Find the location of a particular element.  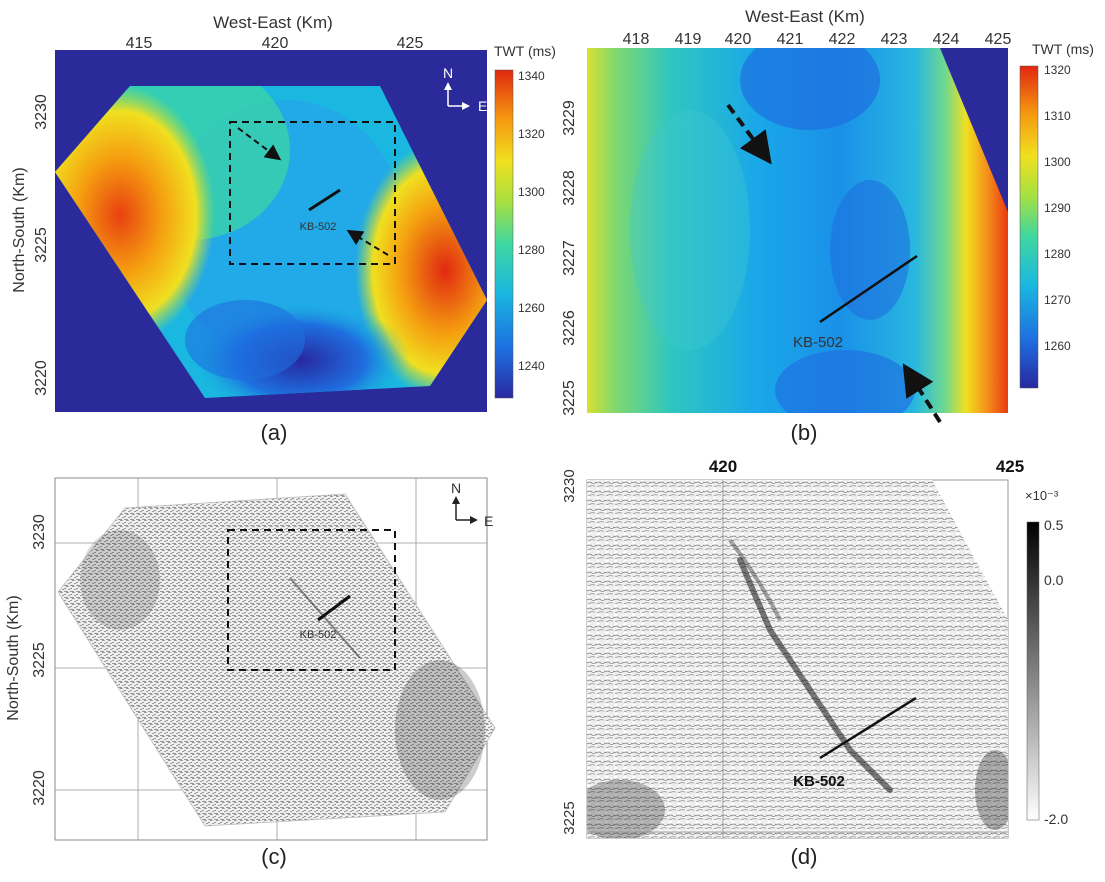

panel-b-y-tick: 3229 is located at coordinates (569, 118).